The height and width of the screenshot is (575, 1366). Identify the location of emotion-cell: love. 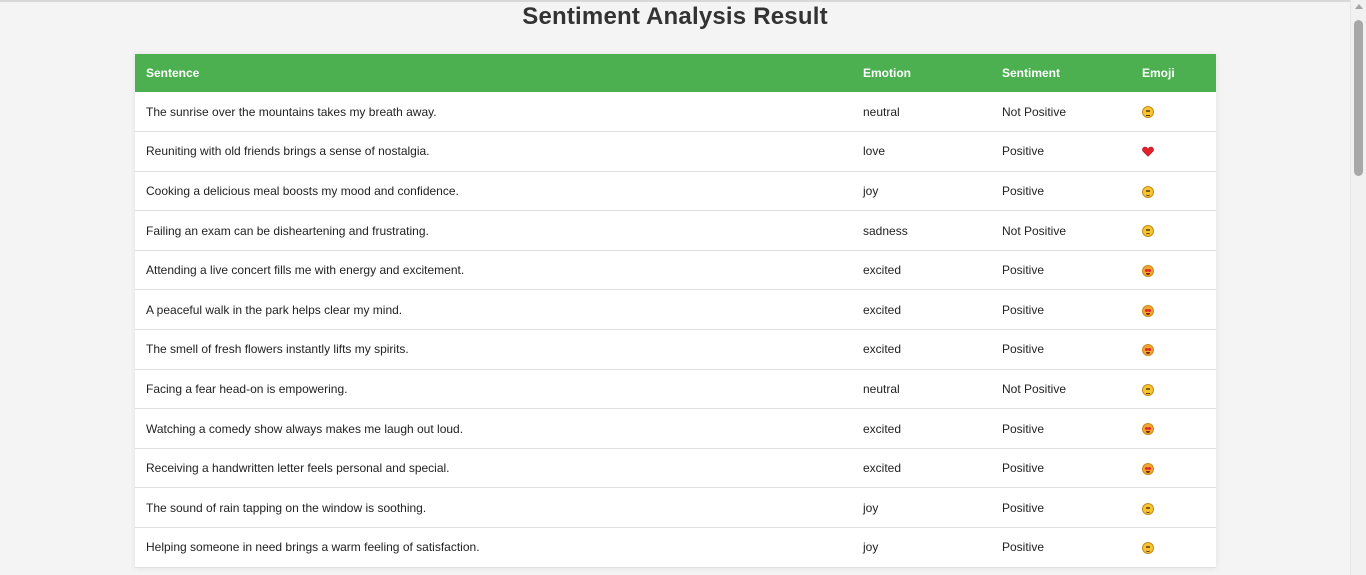
(921, 151).